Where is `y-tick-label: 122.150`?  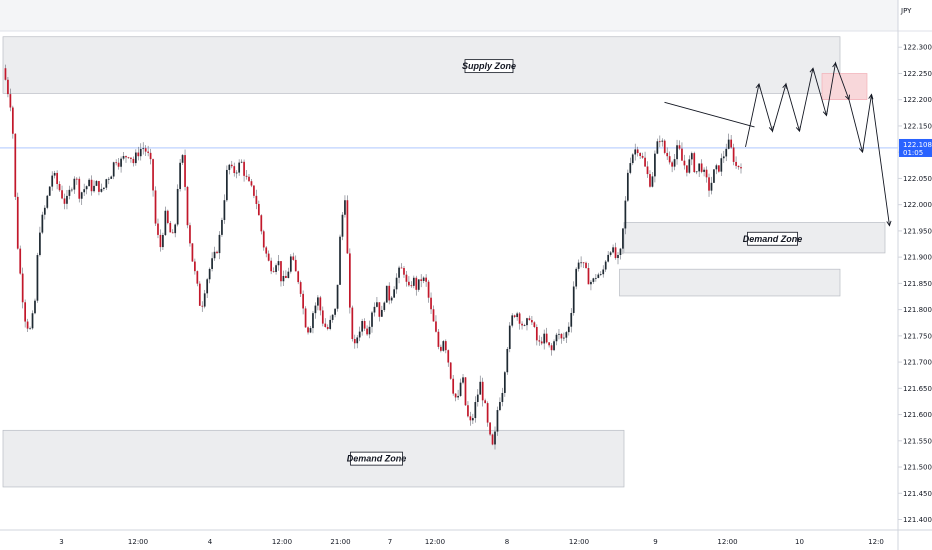
y-tick-label: 122.150 is located at coordinates (917, 126).